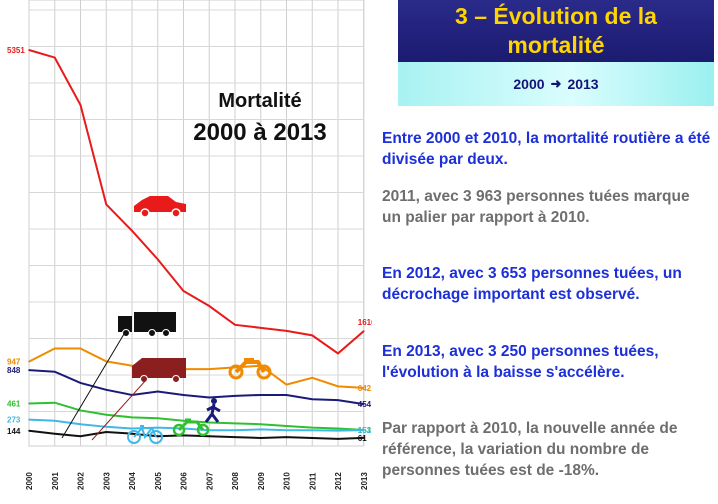 Image resolution: width=718 pixels, height=504 pixels. I want to click on series-start-label: 144, so click(14, 431).